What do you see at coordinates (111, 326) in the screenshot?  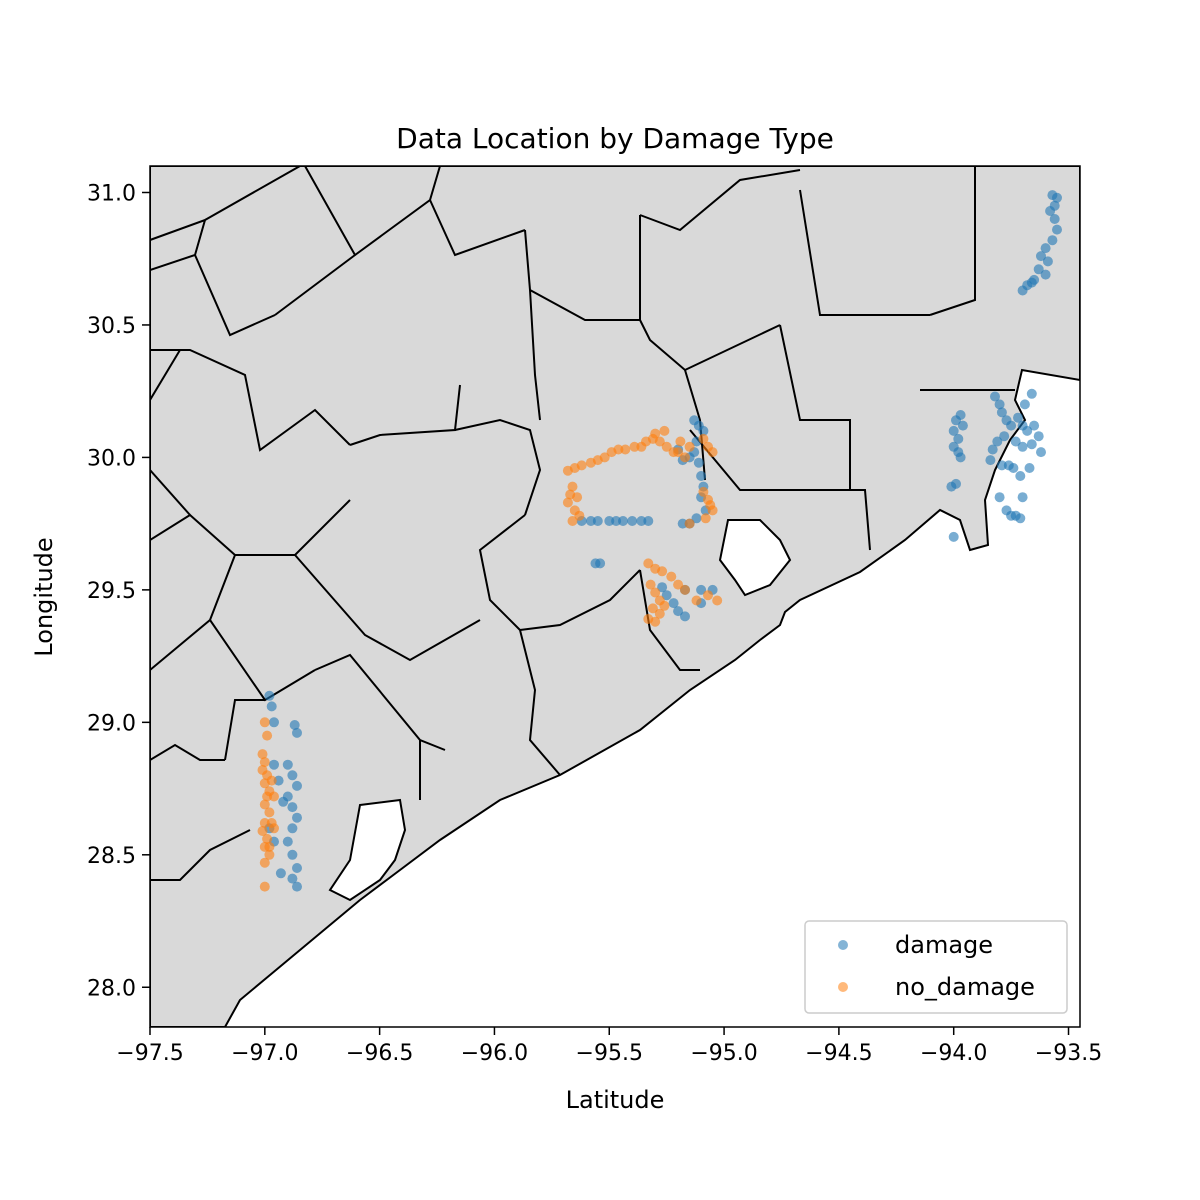 I see `y-tick-label: 30.5` at bounding box center [111, 326].